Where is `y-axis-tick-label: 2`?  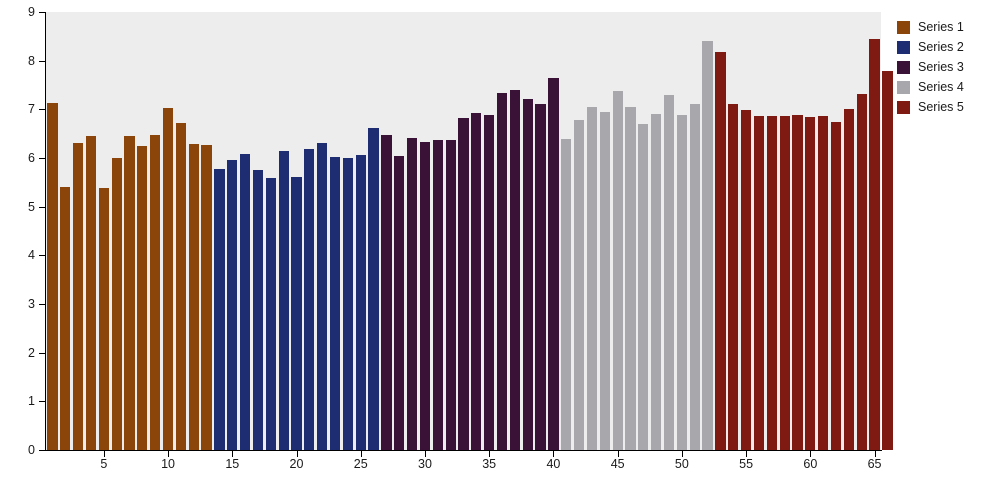
y-axis-tick-label: 2 is located at coordinates (31, 352).